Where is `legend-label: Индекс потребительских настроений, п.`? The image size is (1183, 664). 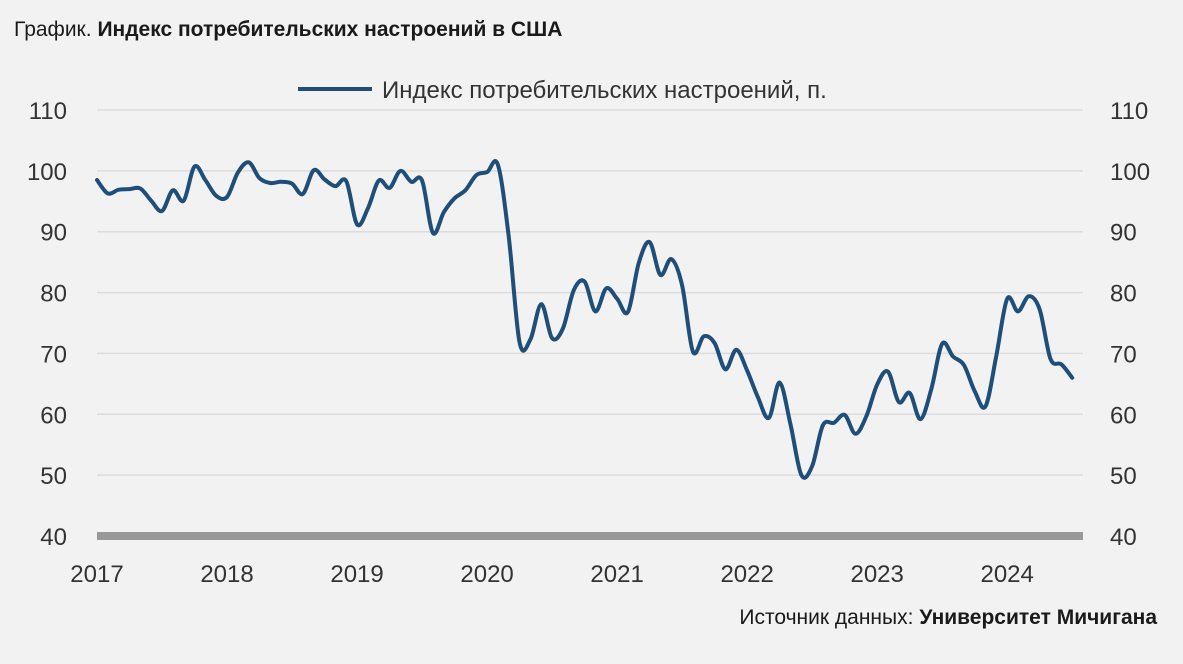
legend-label: Индекс потребительских настроений, п. is located at coordinates (604, 90).